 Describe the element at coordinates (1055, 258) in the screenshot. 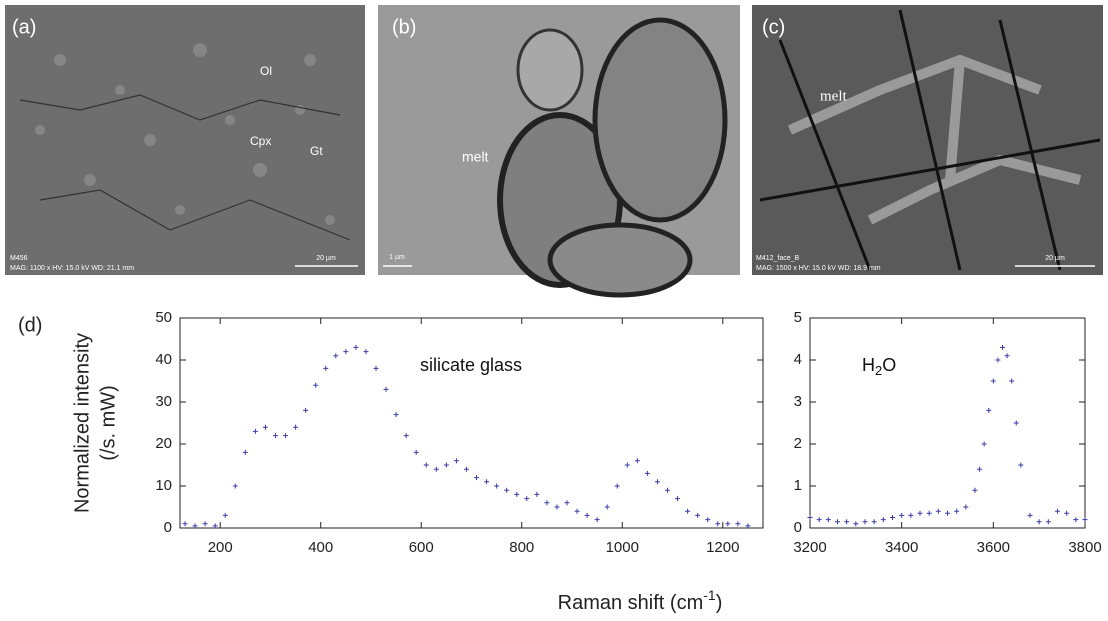

I see `scale-bar-label: 20 µm` at that location.